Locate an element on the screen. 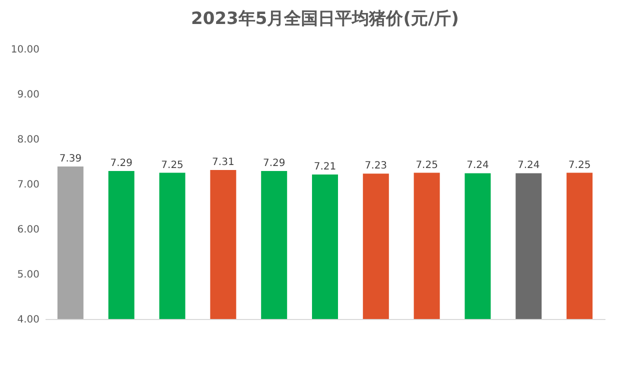  y-tick-label: 7.00 is located at coordinates (28, 185).